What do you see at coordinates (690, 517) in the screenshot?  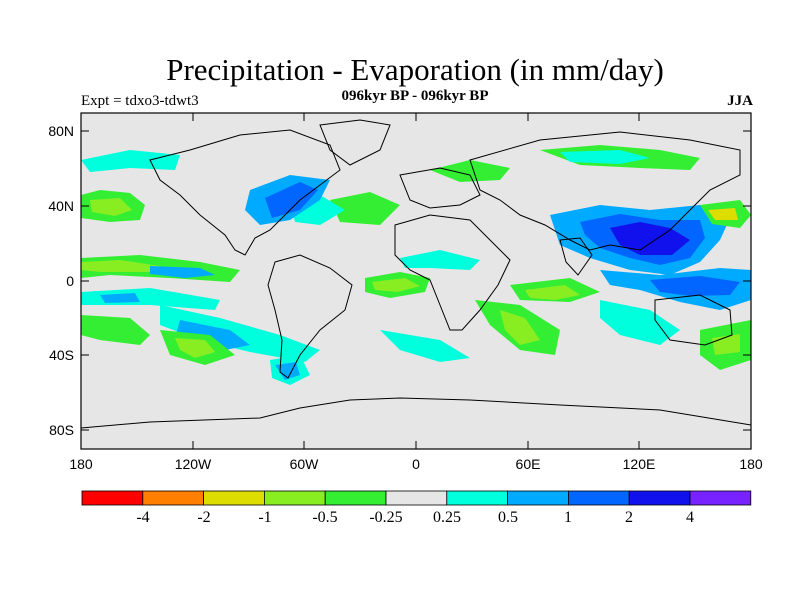 I see `colorbar-label: 4` at bounding box center [690, 517].